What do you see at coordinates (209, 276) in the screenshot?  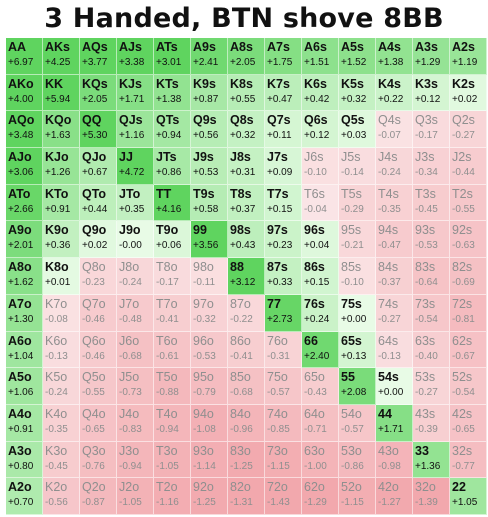 I see `hand-cell-98o: 98o -0.11` at bounding box center [209, 276].